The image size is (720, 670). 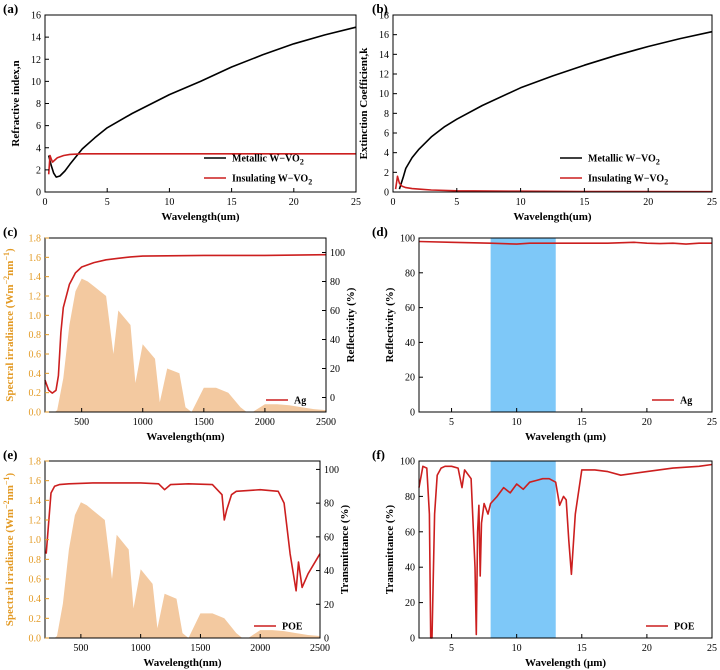 What do you see at coordinates (380, 8) in the screenshot?
I see `panel-label: (b)` at bounding box center [380, 8].